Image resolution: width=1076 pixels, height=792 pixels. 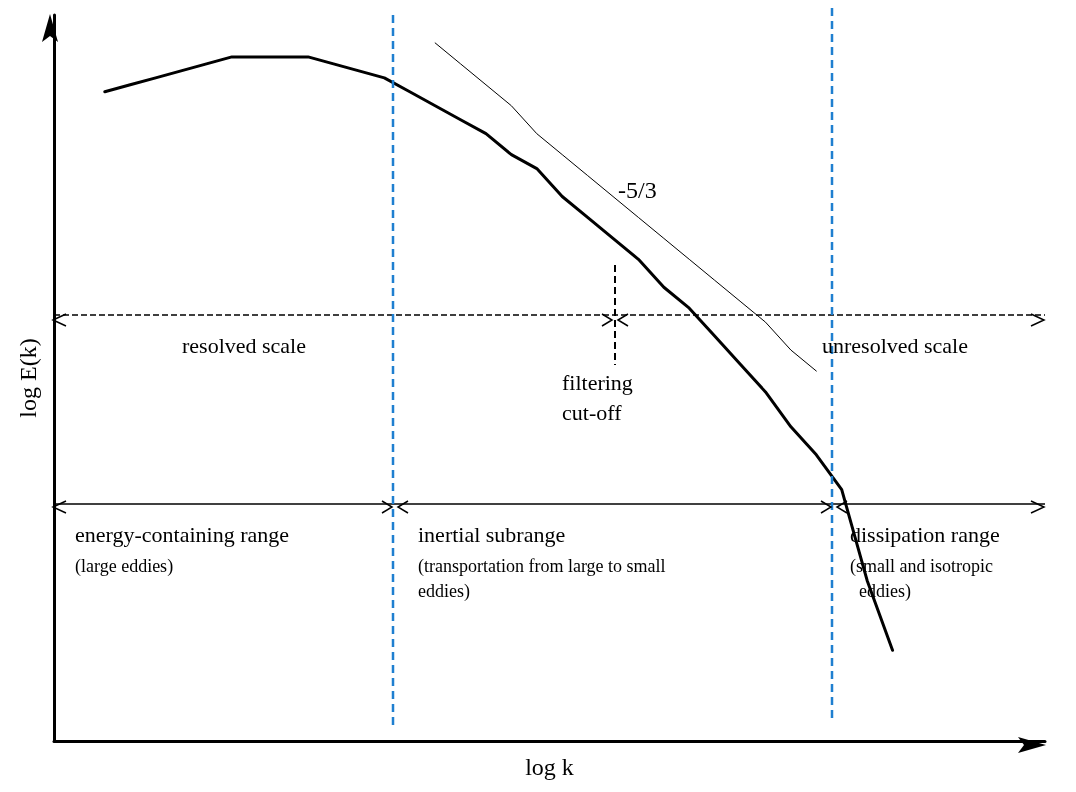 What do you see at coordinates (244, 345) in the screenshot?
I see `annotation: resolved scale` at bounding box center [244, 345].